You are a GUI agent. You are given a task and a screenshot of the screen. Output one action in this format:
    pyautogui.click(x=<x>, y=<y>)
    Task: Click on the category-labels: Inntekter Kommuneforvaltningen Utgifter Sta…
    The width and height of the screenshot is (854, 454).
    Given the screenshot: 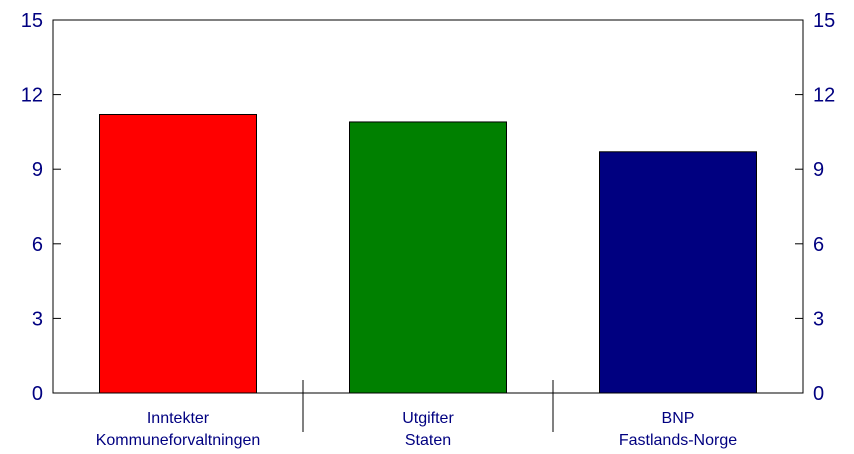 What is the action you would take?
    pyautogui.click(x=417, y=429)
    